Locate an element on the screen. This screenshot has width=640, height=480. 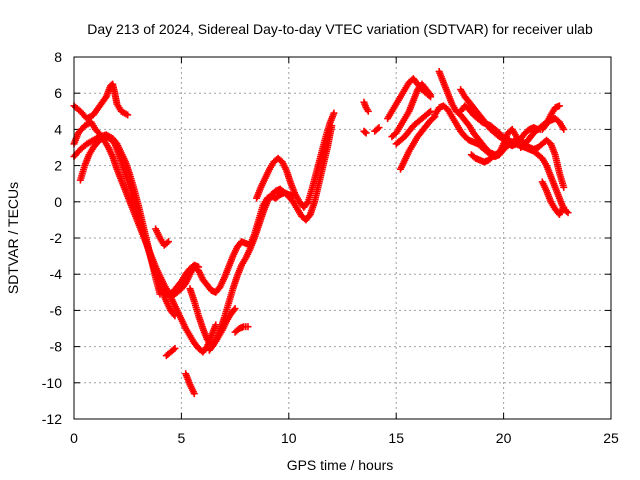
y-tick-label: -6 is located at coordinates (56, 310).